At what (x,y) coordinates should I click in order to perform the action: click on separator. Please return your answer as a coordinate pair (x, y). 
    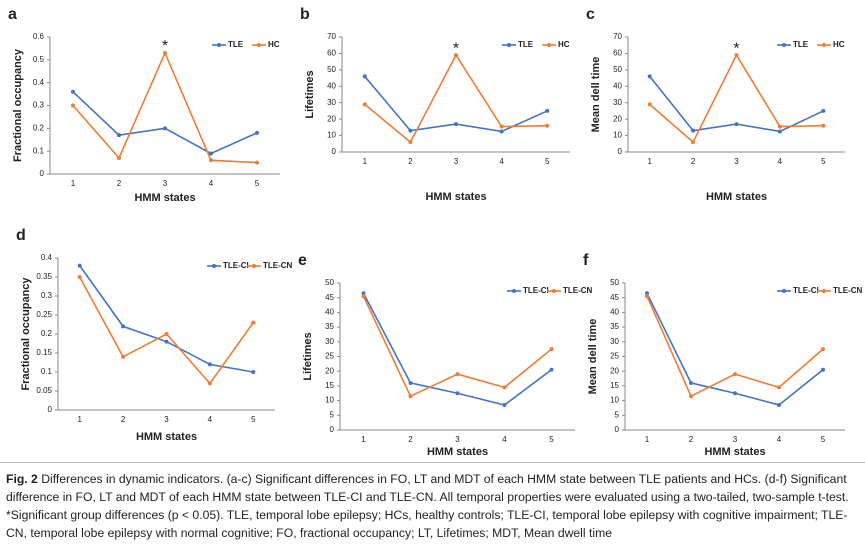
    Looking at the image, I should click on (432, 462).